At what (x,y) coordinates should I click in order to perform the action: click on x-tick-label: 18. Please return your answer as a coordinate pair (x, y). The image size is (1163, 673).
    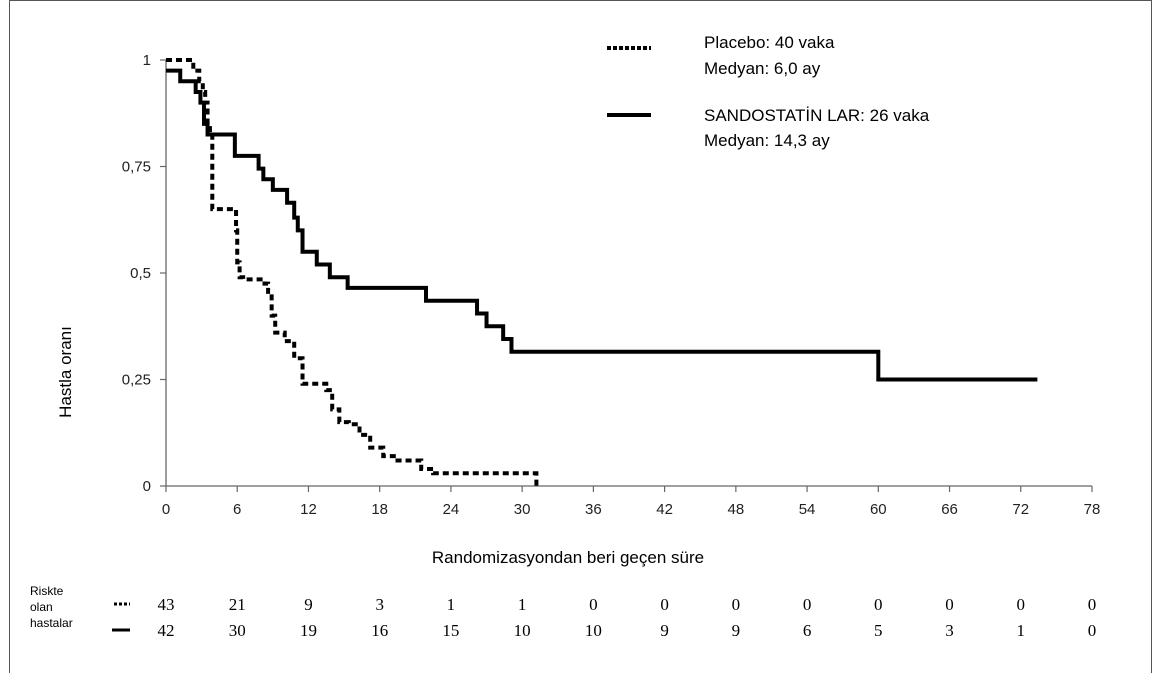
    Looking at the image, I should click on (379, 509).